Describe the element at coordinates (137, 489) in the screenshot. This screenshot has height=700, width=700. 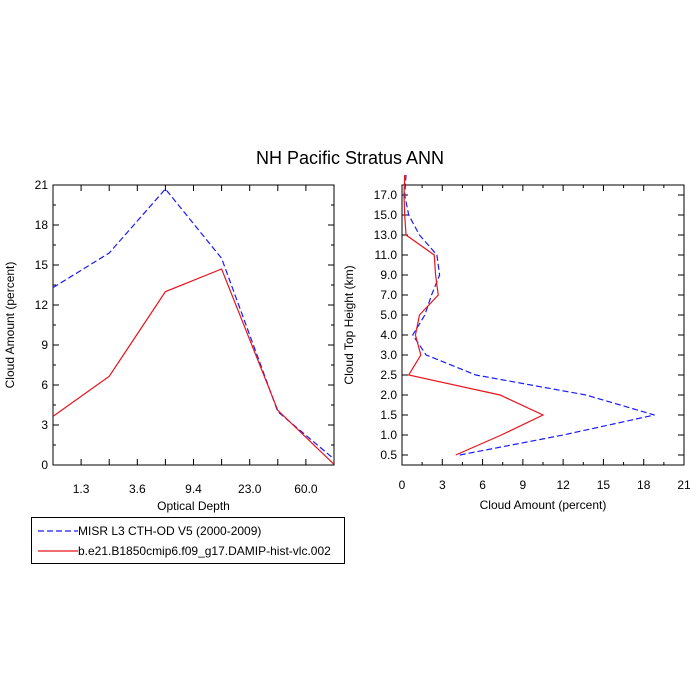
I see `left-x-tick-label: 3.6` at that location.